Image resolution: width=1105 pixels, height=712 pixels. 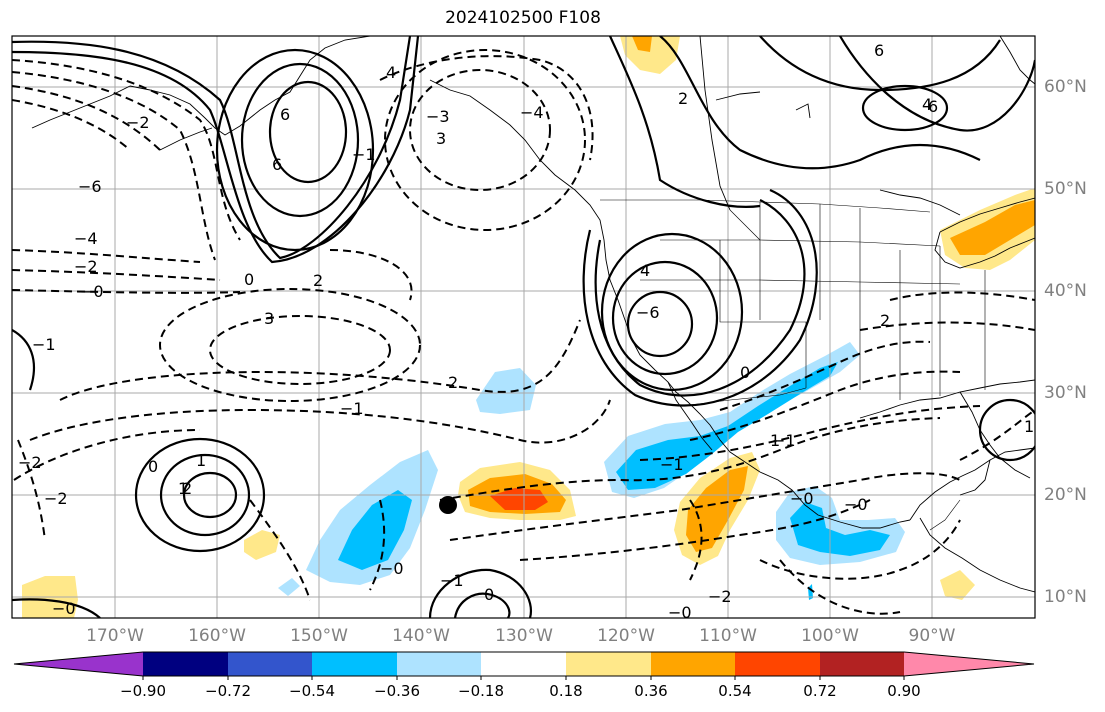 What do you see at coordinates (217, 636) in the screenshot?
I see `lon-label: 160°W` at bounding box center [217, 636].